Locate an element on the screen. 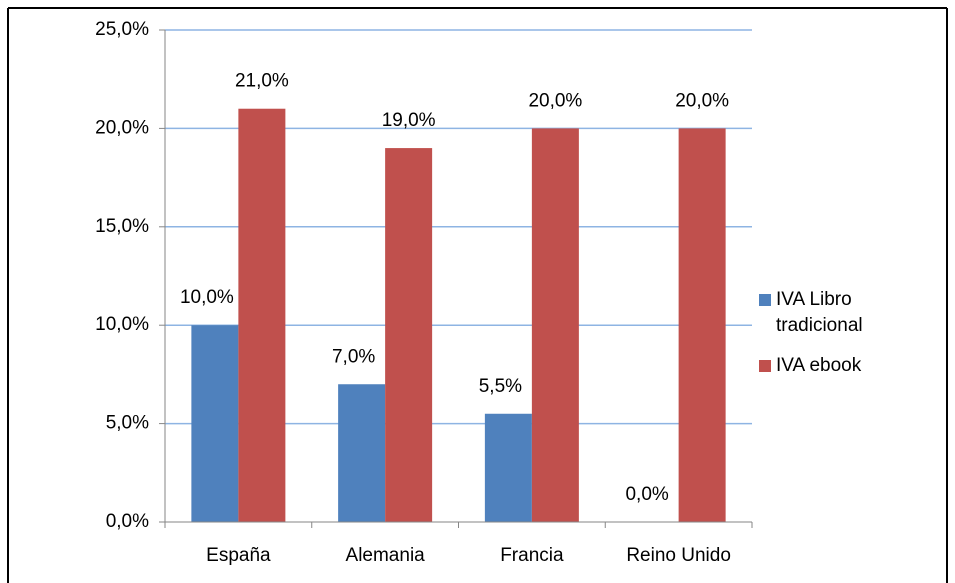 This screenshot has height=583, width=955. data-label: 19,0% is located at coordinates (409, 120).